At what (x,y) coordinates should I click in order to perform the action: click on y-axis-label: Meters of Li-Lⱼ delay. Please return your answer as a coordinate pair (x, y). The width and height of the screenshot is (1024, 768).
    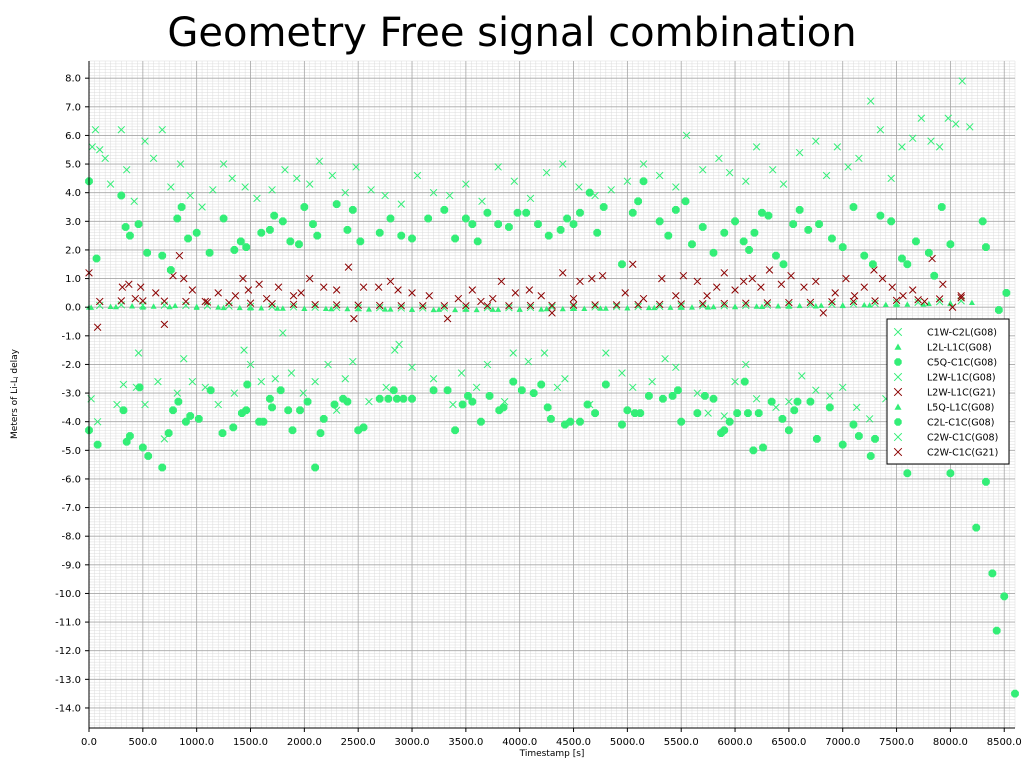
    Looking at the image, I should click on (15, 393).